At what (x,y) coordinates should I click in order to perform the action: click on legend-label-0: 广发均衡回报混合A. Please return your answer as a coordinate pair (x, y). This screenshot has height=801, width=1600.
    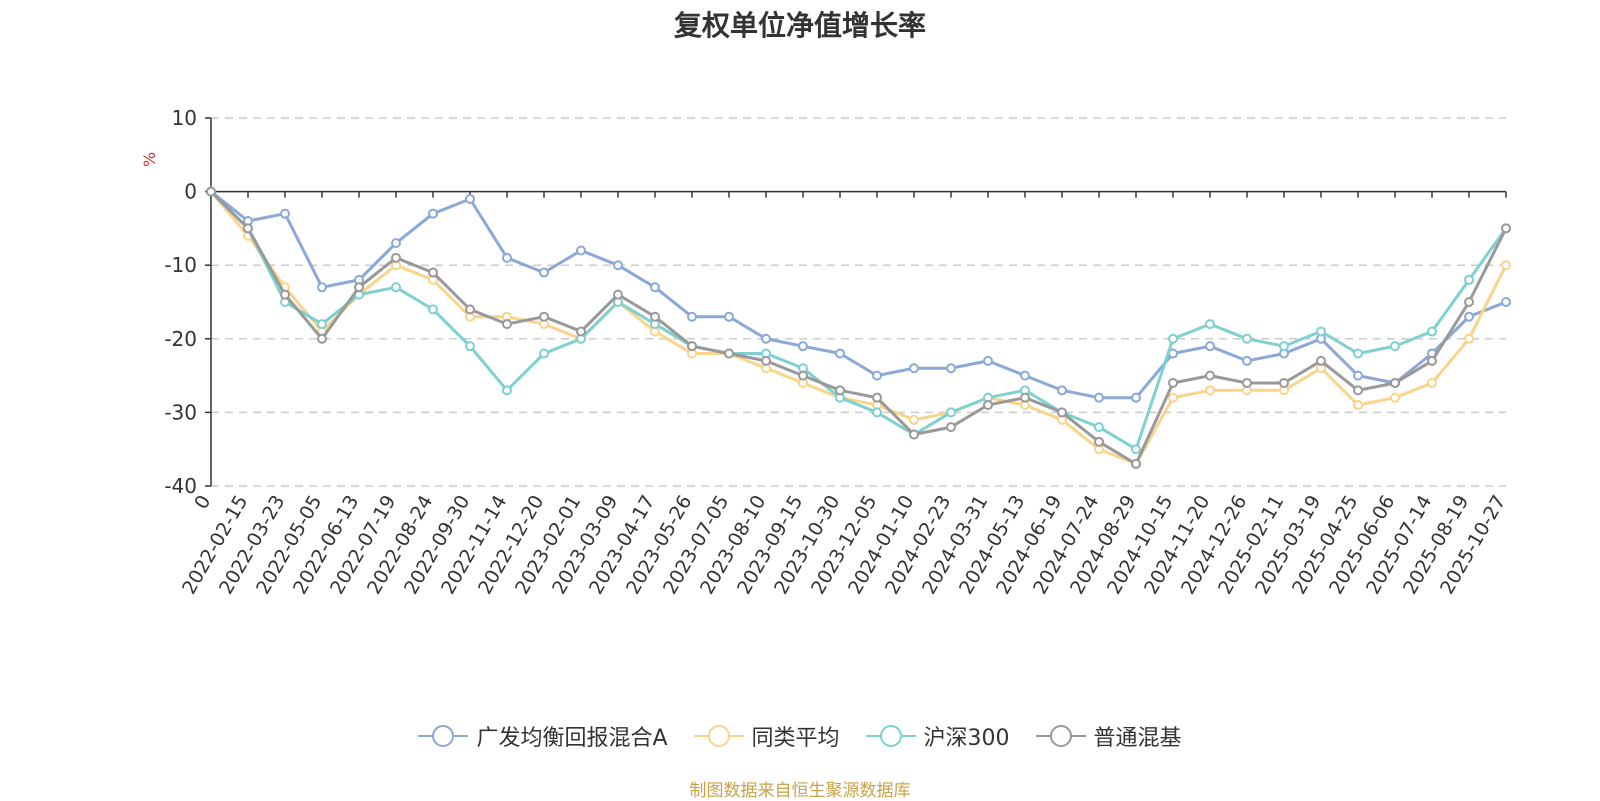
    Looking at the image, I should click on (572, 738).